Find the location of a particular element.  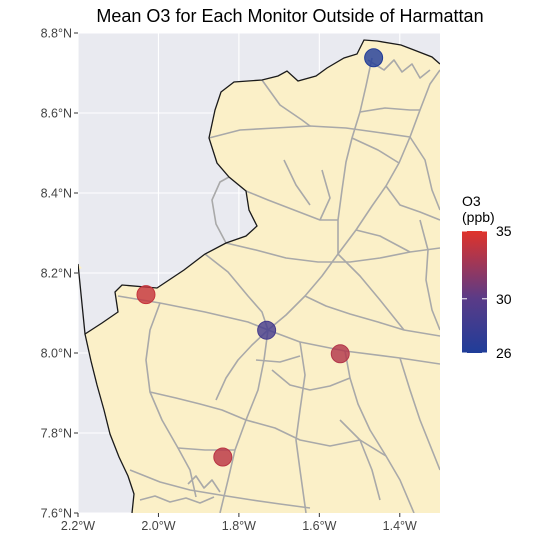

x-tick-label-3: 1.6°W is located at coordinates (319, 526).